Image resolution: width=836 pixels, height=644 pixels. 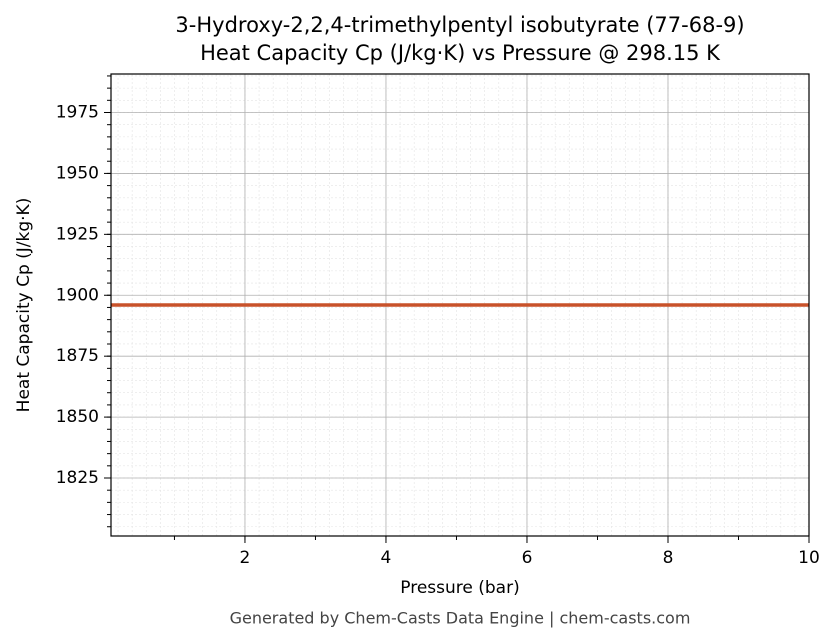 I want to click on y-tick-label: 1875, so click(x=77, y=356).